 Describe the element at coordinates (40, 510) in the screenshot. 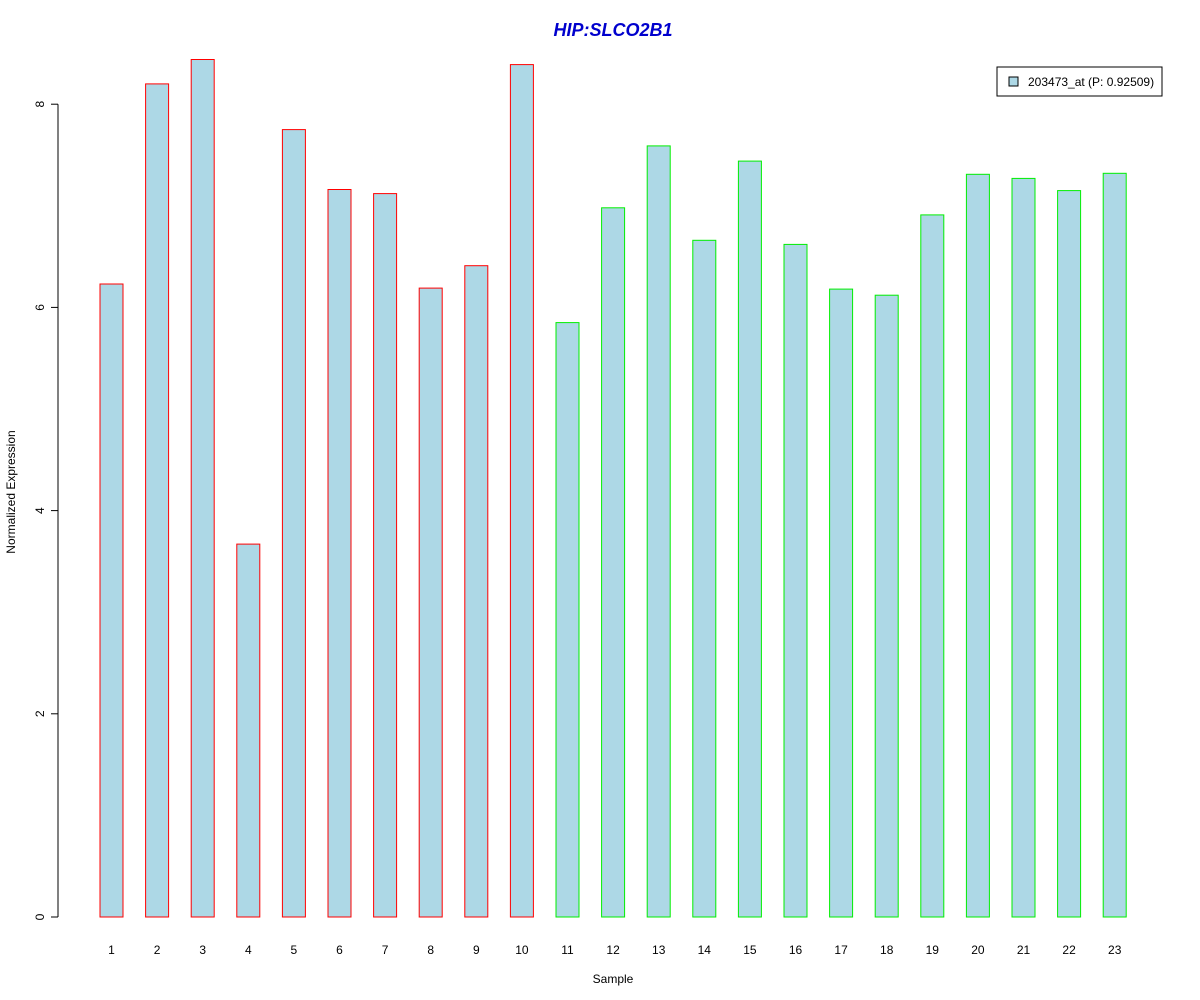

I see `y-tick-label: 4` at that location.